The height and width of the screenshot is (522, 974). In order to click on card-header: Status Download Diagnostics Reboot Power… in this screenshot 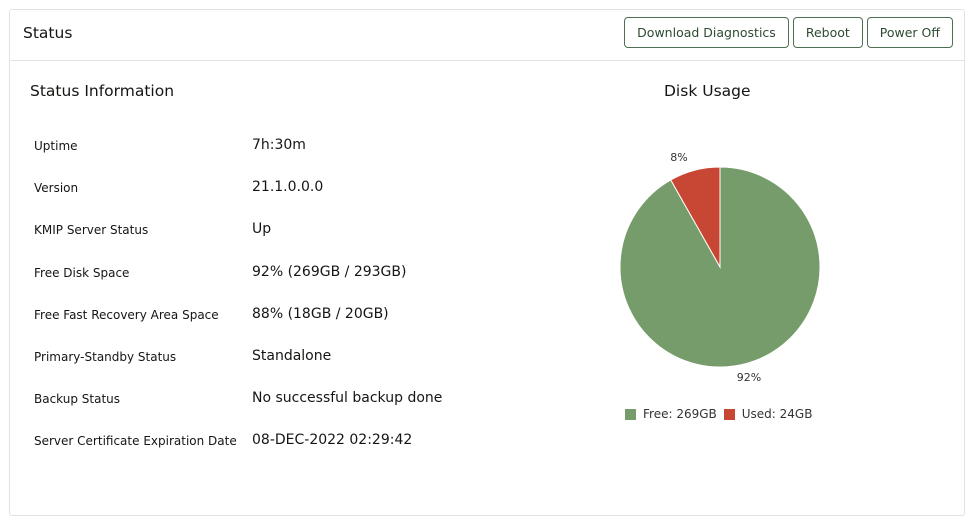, I will do `click(487, 35)`.